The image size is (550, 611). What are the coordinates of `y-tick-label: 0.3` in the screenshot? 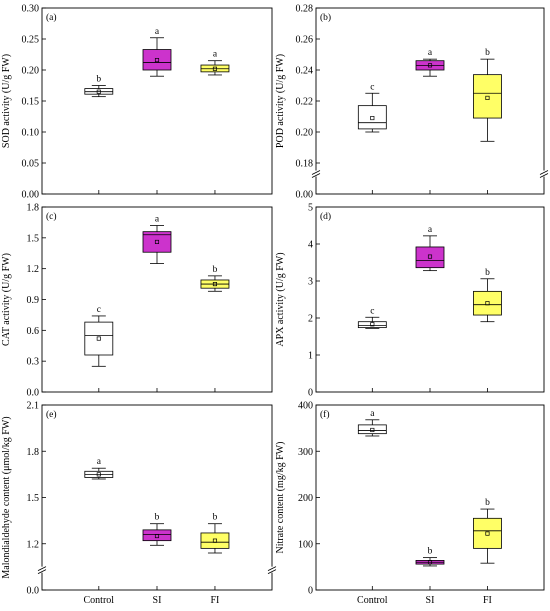 It's located at (33, 362).